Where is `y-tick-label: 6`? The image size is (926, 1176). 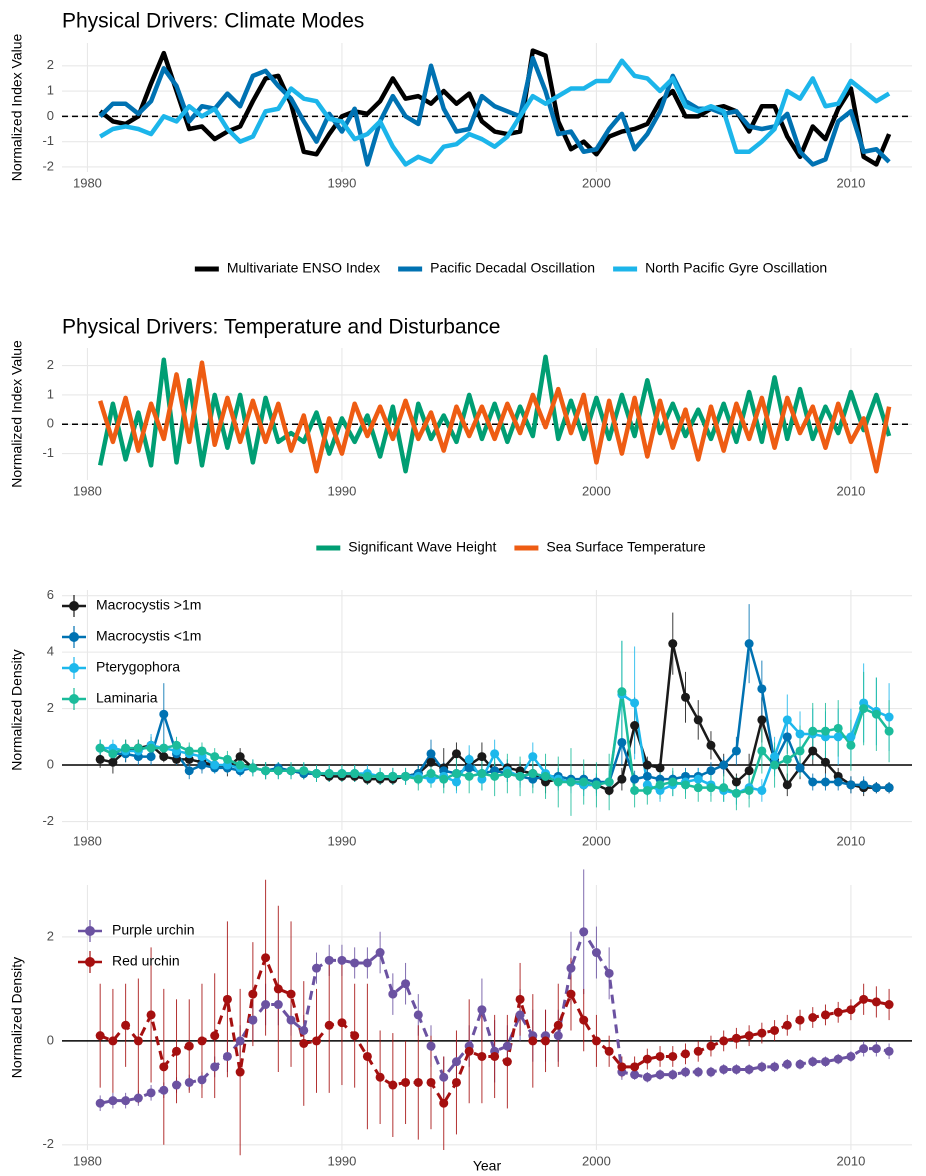 y-tick-label: 6 is located at coordinates (50, 594).